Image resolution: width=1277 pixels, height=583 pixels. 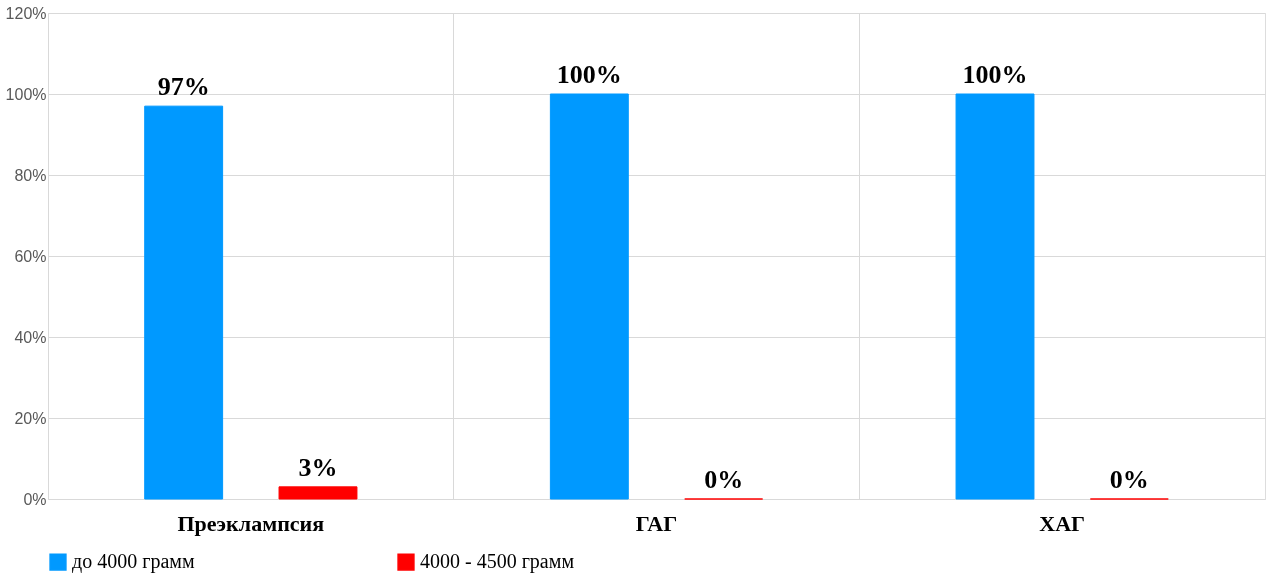 What do you see at coordinates (133, 562) in the screenshot?
I see `legend-label: до 4000 грамм` at bounding box center [133, 562].